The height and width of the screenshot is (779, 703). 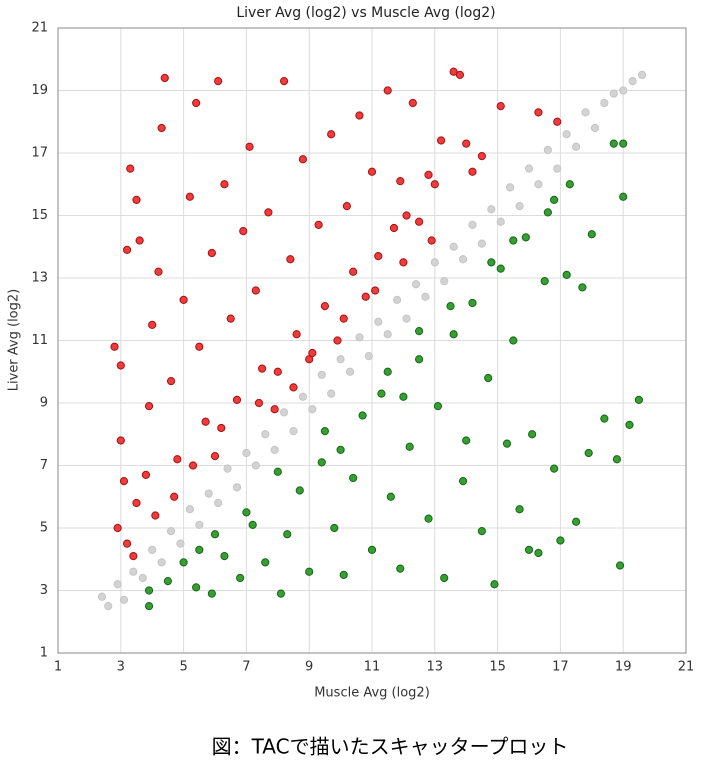 I want to click on y-tick-label: 9, so click(x=44, y=403).